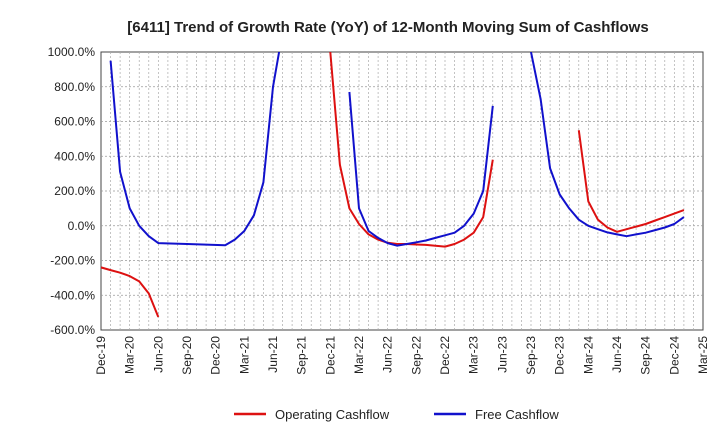  What do you see at coordinates (396, 414) in the screenshot?
I see `legend: Operating Cashflow Free Cashflow` at bounding box center [396, 414].